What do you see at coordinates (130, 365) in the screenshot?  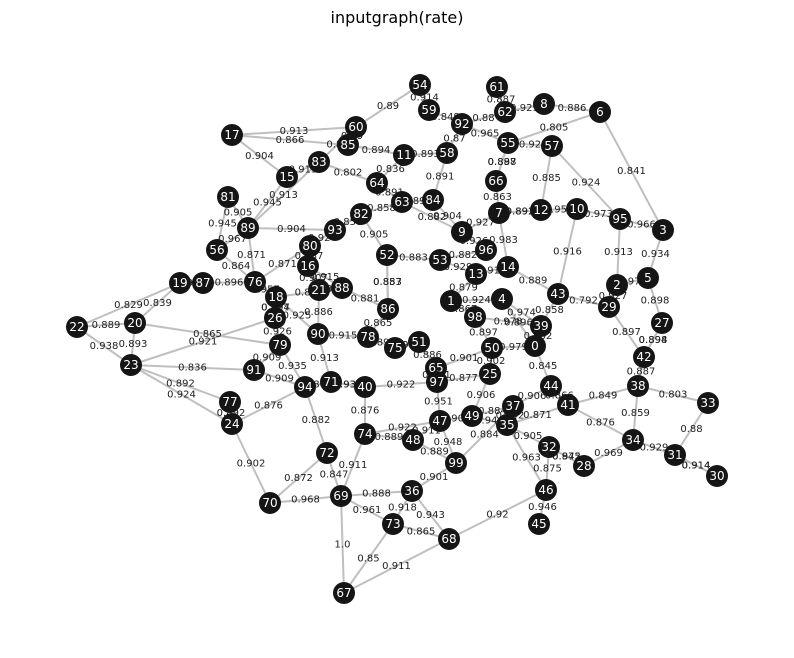 I see `node-label: 23` at bounding box center [130, 365].